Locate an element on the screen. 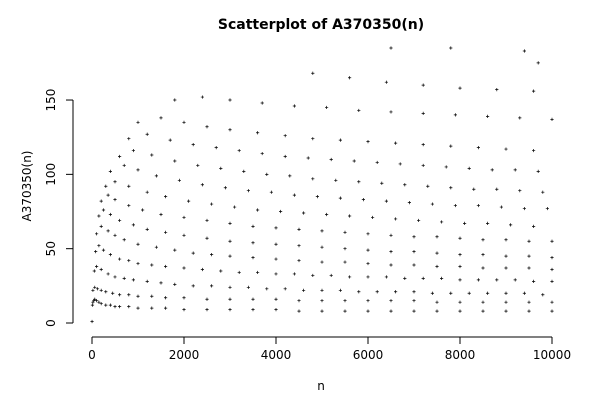 Image resolution: width=600 pixels, height=403 pixels. chart-title: Scatterplot of A370350(n) is located at coordinates (321, 25).